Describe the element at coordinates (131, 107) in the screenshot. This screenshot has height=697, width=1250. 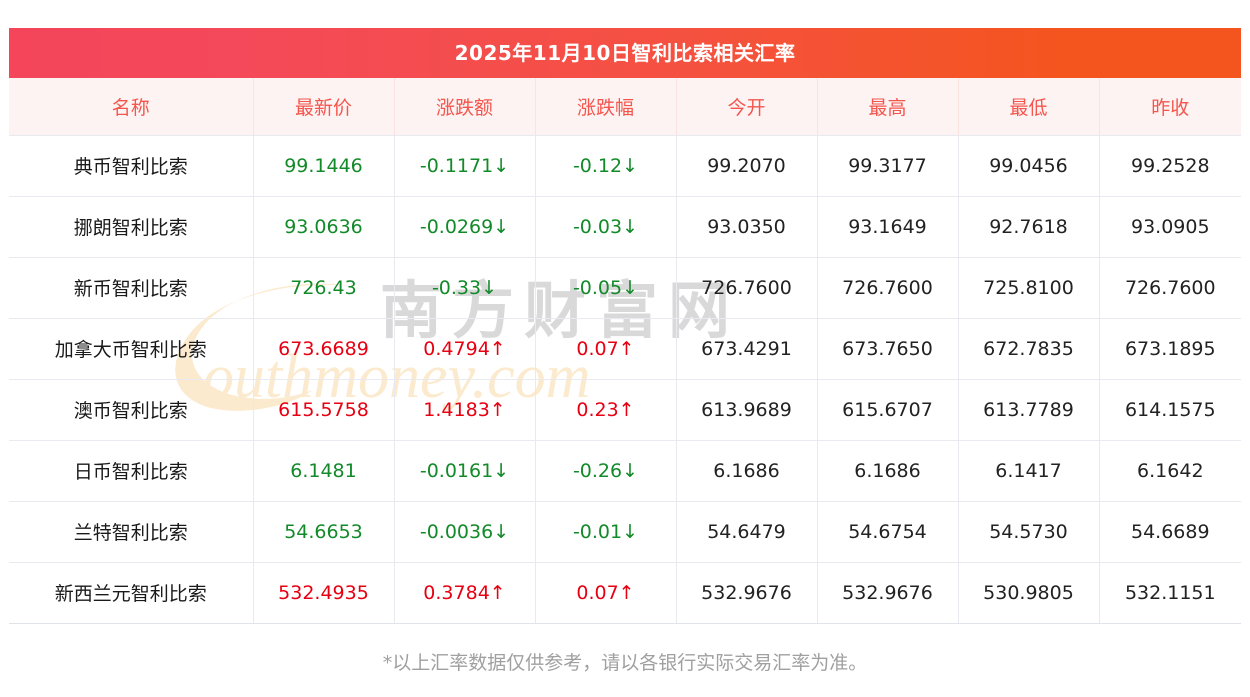
I see `column-header-name: 名称` at that location.